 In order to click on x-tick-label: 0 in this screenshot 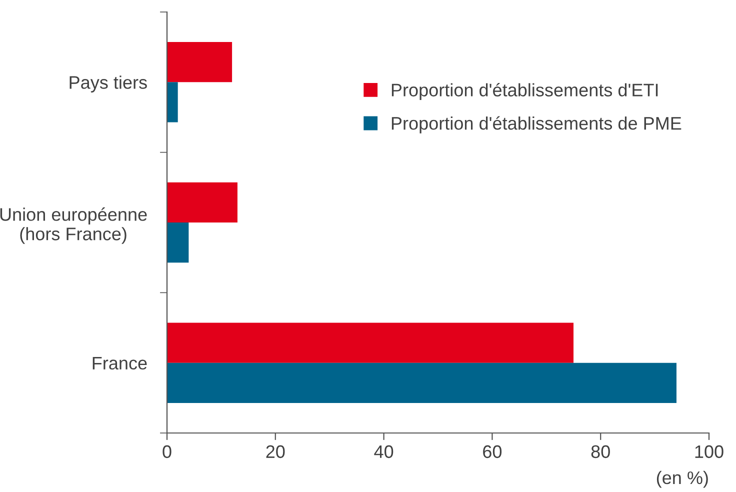, I will do `click(167, 451)`.